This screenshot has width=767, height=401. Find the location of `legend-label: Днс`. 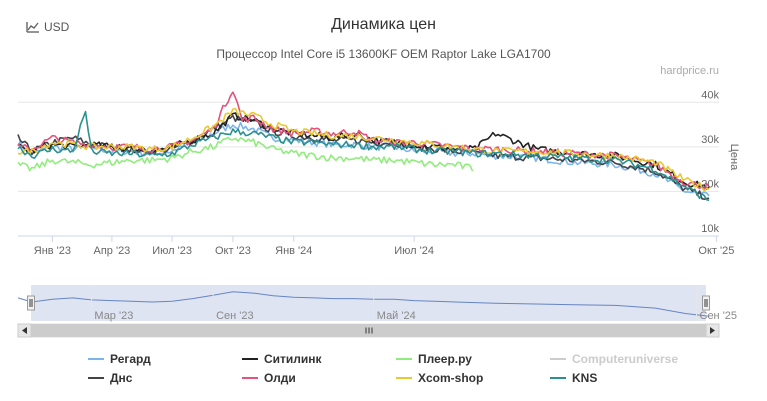

legend-label: Днс is located at coordinates (121, 378).